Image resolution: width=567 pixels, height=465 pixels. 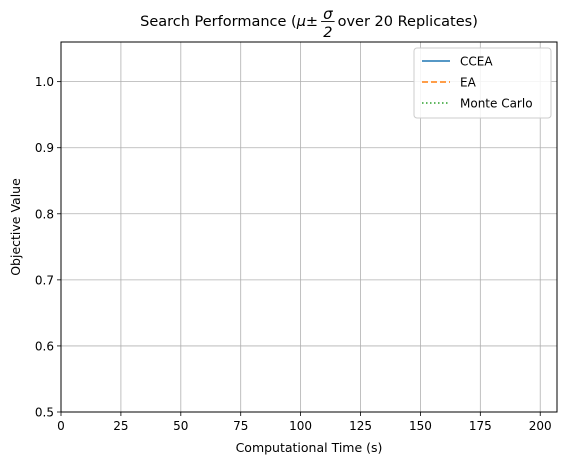 What do you see at coordinates (44, 214) in the screenshot?
I see `y-tick-label: 0.8` at bounding box center [44, 214].